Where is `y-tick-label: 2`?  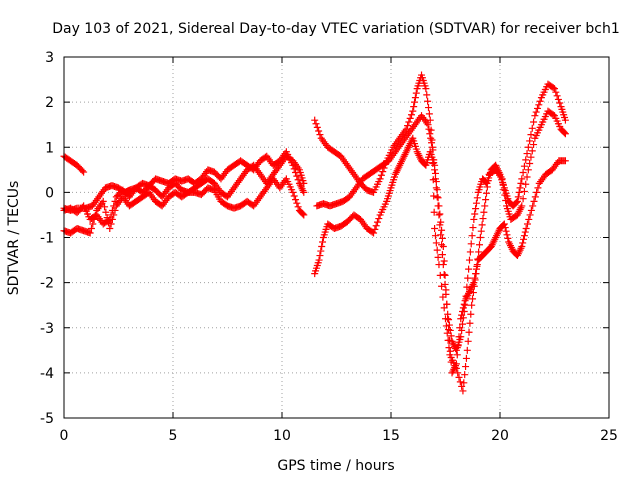
y-tick-label: 2 is located at coordinates (49, 103).